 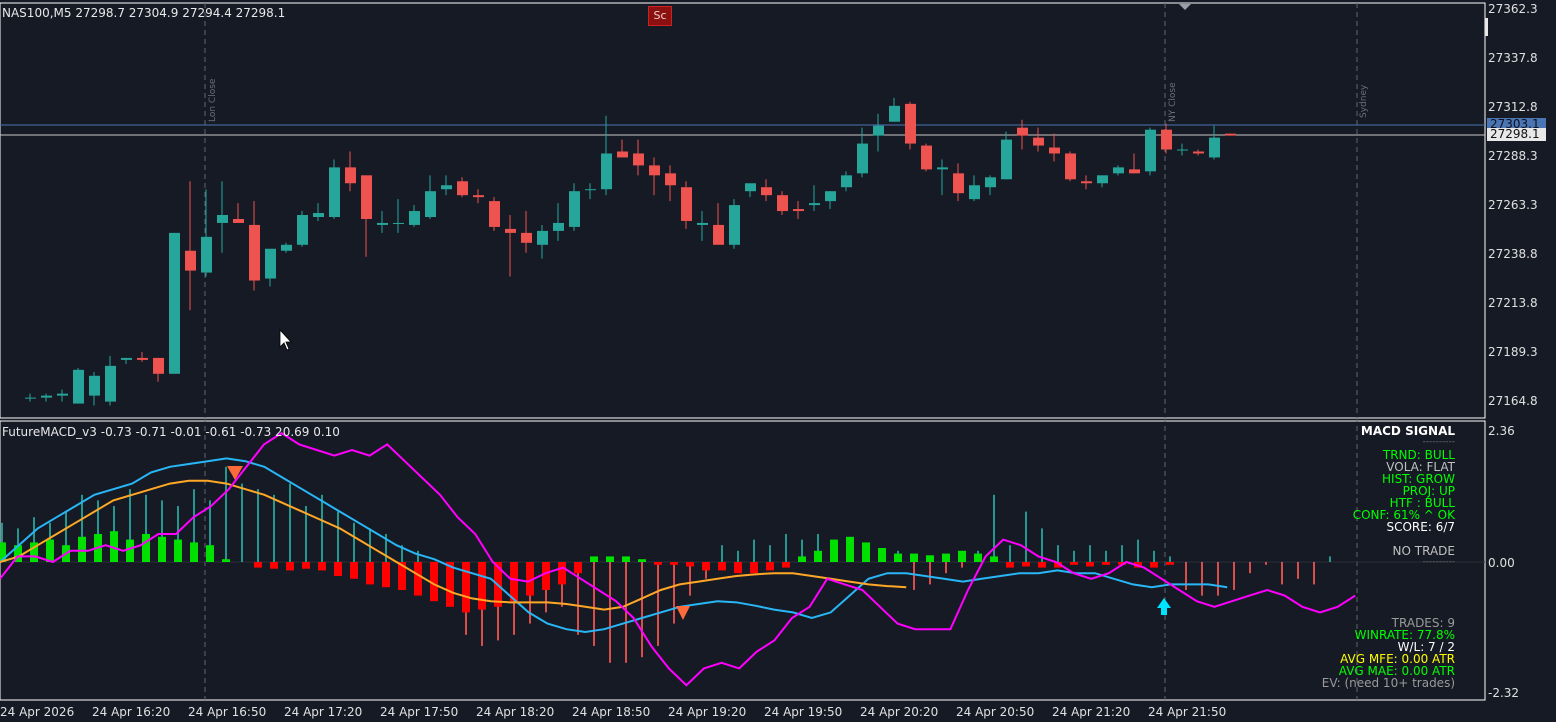 I want to click on time-axis-label: 24 Apr 17:50, so click(x=419, y=712).